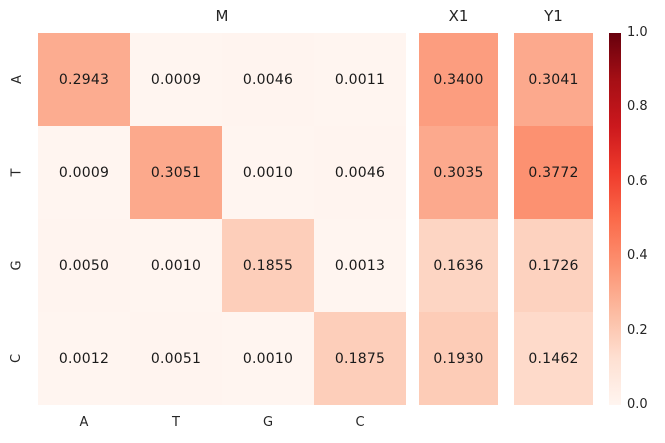  Describe the element at coordinates (637, 107) in the screenshot. I see `colorbar-tick-label: 0.8` at that location.